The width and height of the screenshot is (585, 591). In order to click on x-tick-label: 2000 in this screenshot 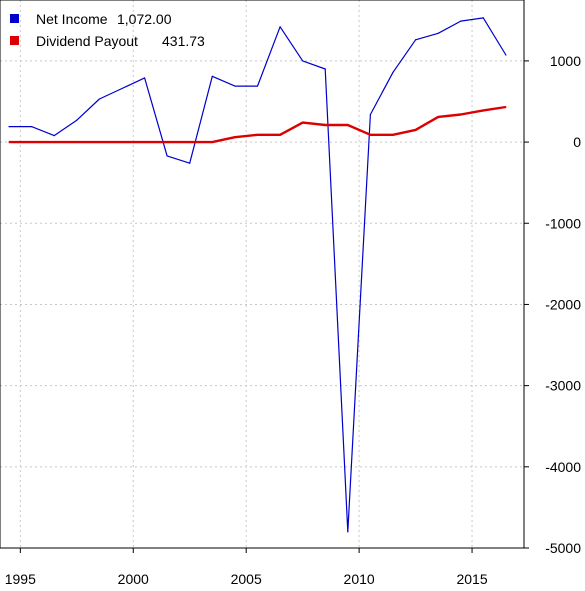, I will do `click(133, 578)`.